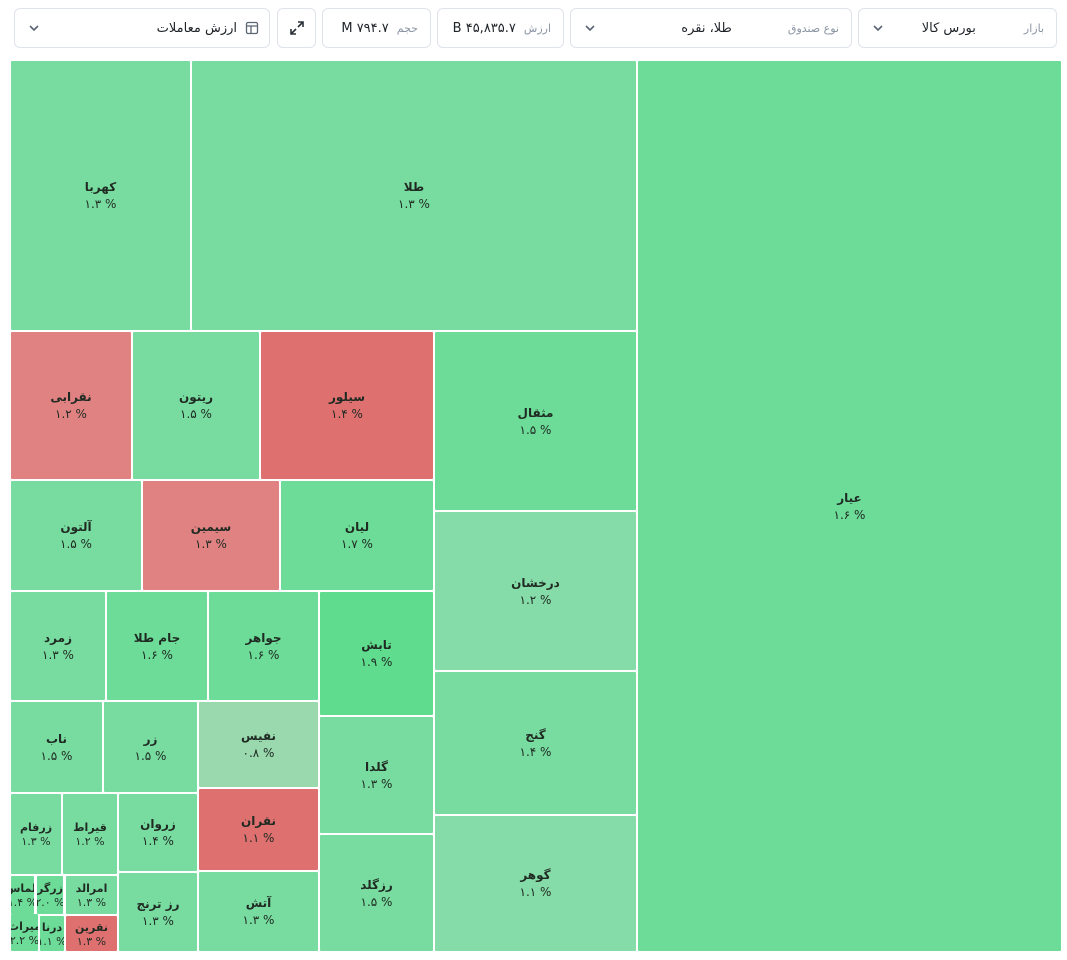  What do you see at coordinates (196, 405) in the screenshot?
I see `treemap-tile: ریتون ۱.۵ %` at bounding box center [196, 405].